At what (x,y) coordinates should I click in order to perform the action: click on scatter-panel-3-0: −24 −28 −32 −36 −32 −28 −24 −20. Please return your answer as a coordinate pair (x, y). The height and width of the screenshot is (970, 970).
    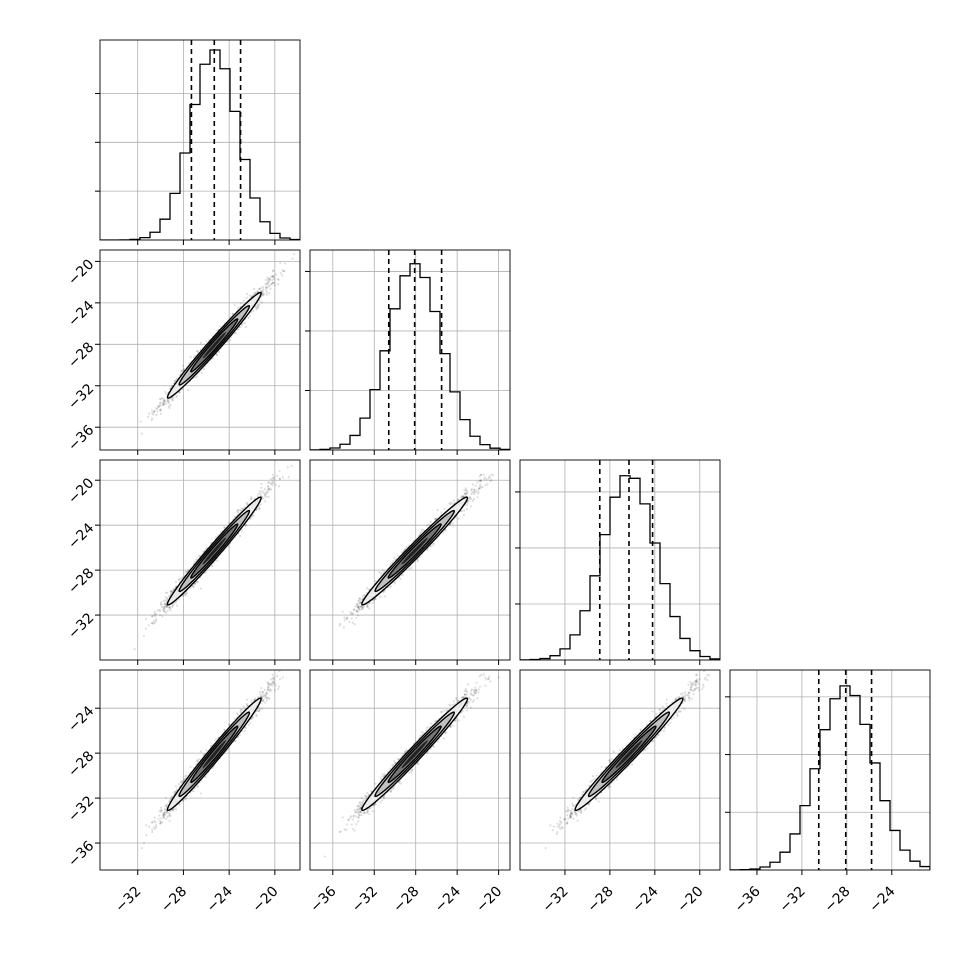
    Looking at the image, I should click on (183, 792).